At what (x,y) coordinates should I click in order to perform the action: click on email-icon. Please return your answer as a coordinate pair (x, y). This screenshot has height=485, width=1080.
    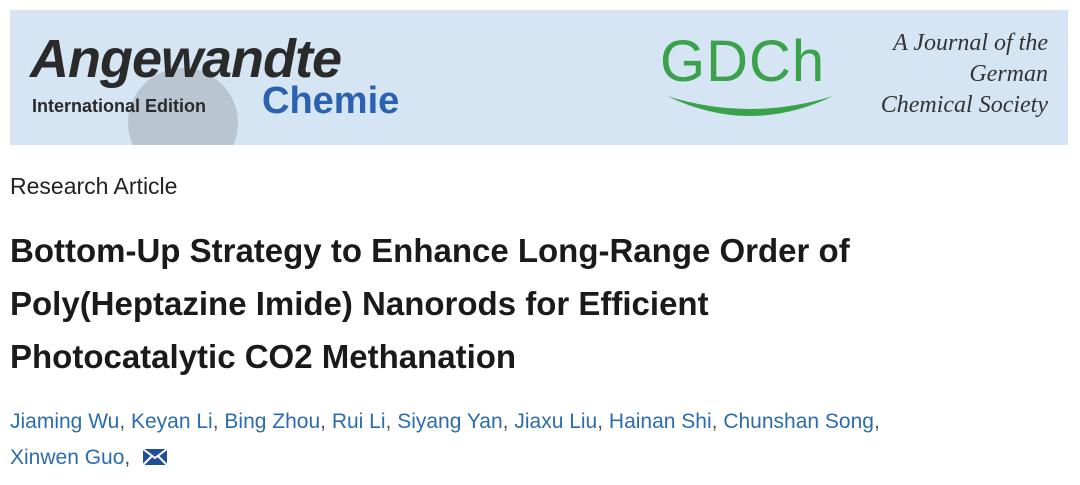
    Looking at the image, I should click on (155, 457).